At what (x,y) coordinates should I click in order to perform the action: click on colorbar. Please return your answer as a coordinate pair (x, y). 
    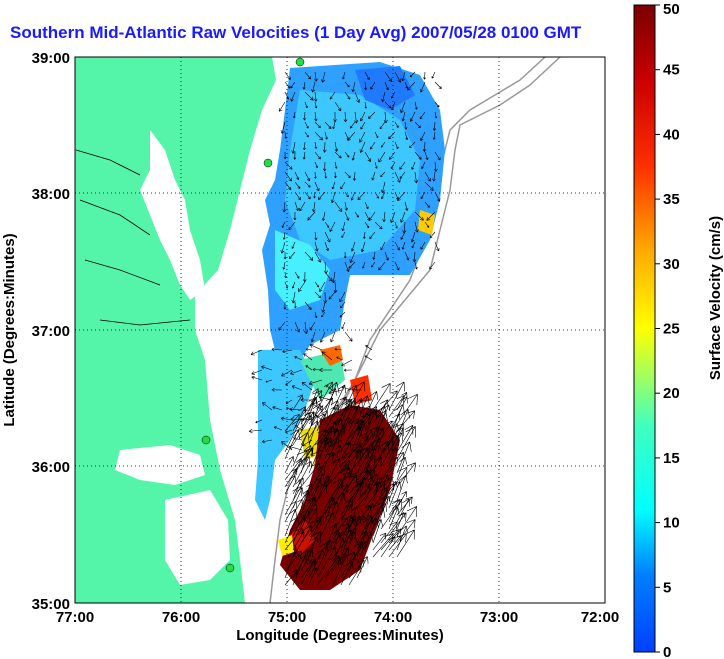
    Looking at the image, I should click on (644, 328).